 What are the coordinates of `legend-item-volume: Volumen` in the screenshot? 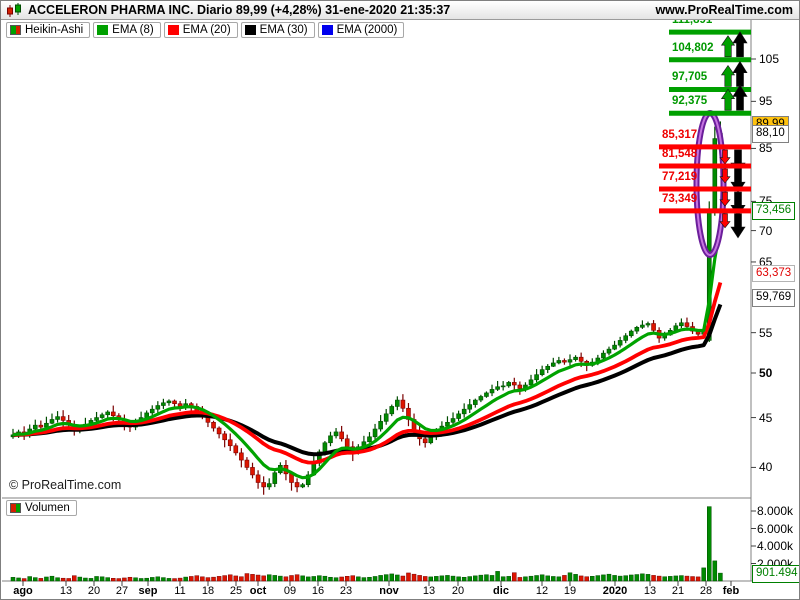 It's located at (41, 508).